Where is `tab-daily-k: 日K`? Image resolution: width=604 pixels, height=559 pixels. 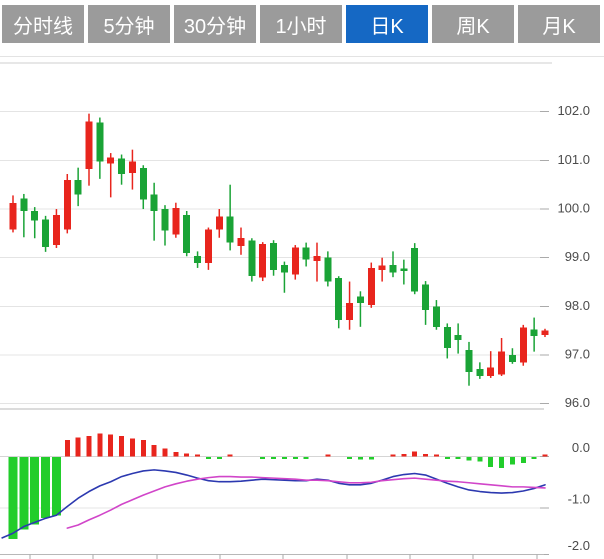 tab-daily-k: 日K is located at coordinates (387, 24).